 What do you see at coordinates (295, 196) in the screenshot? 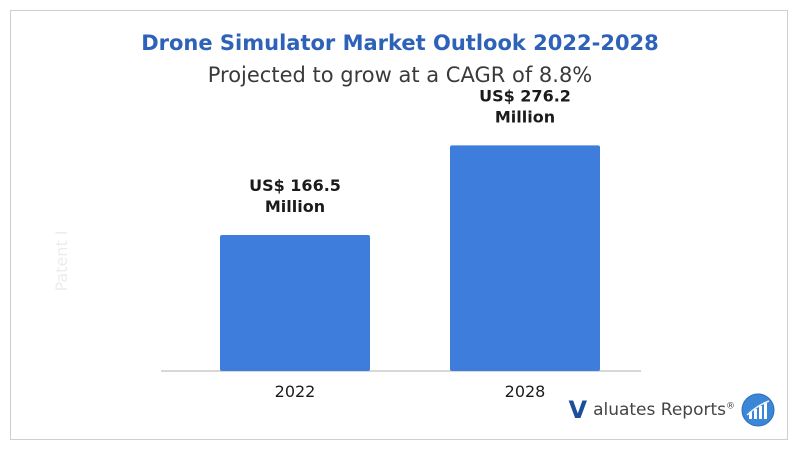
I see `data-label-2022: US$ 166.5 Million` at bounding box center [295, 196].